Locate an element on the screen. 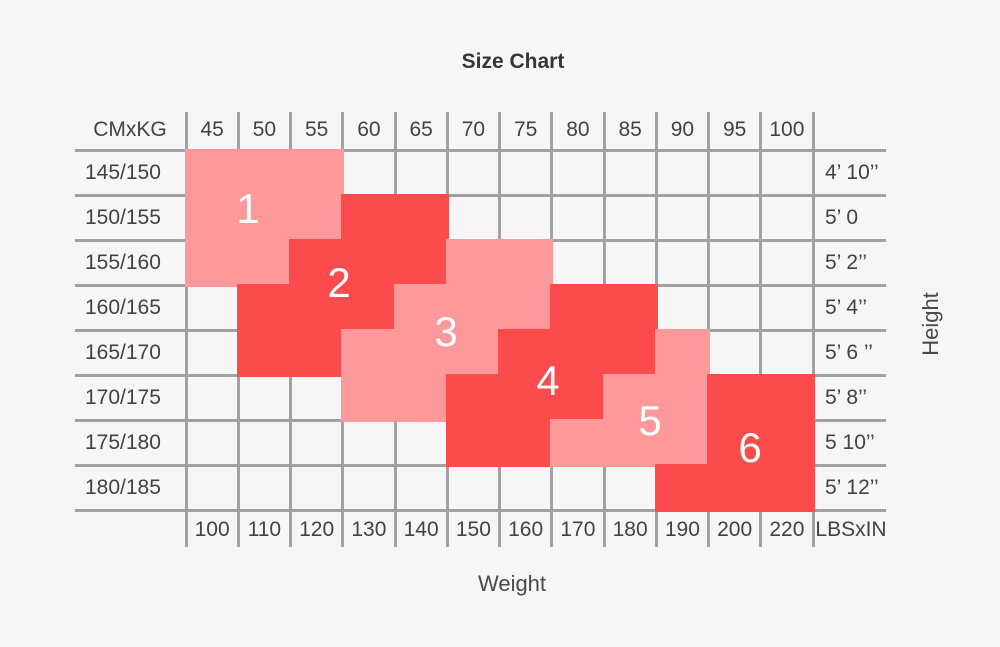  lbs-tick: 180 is located at coordinates (630, 529).